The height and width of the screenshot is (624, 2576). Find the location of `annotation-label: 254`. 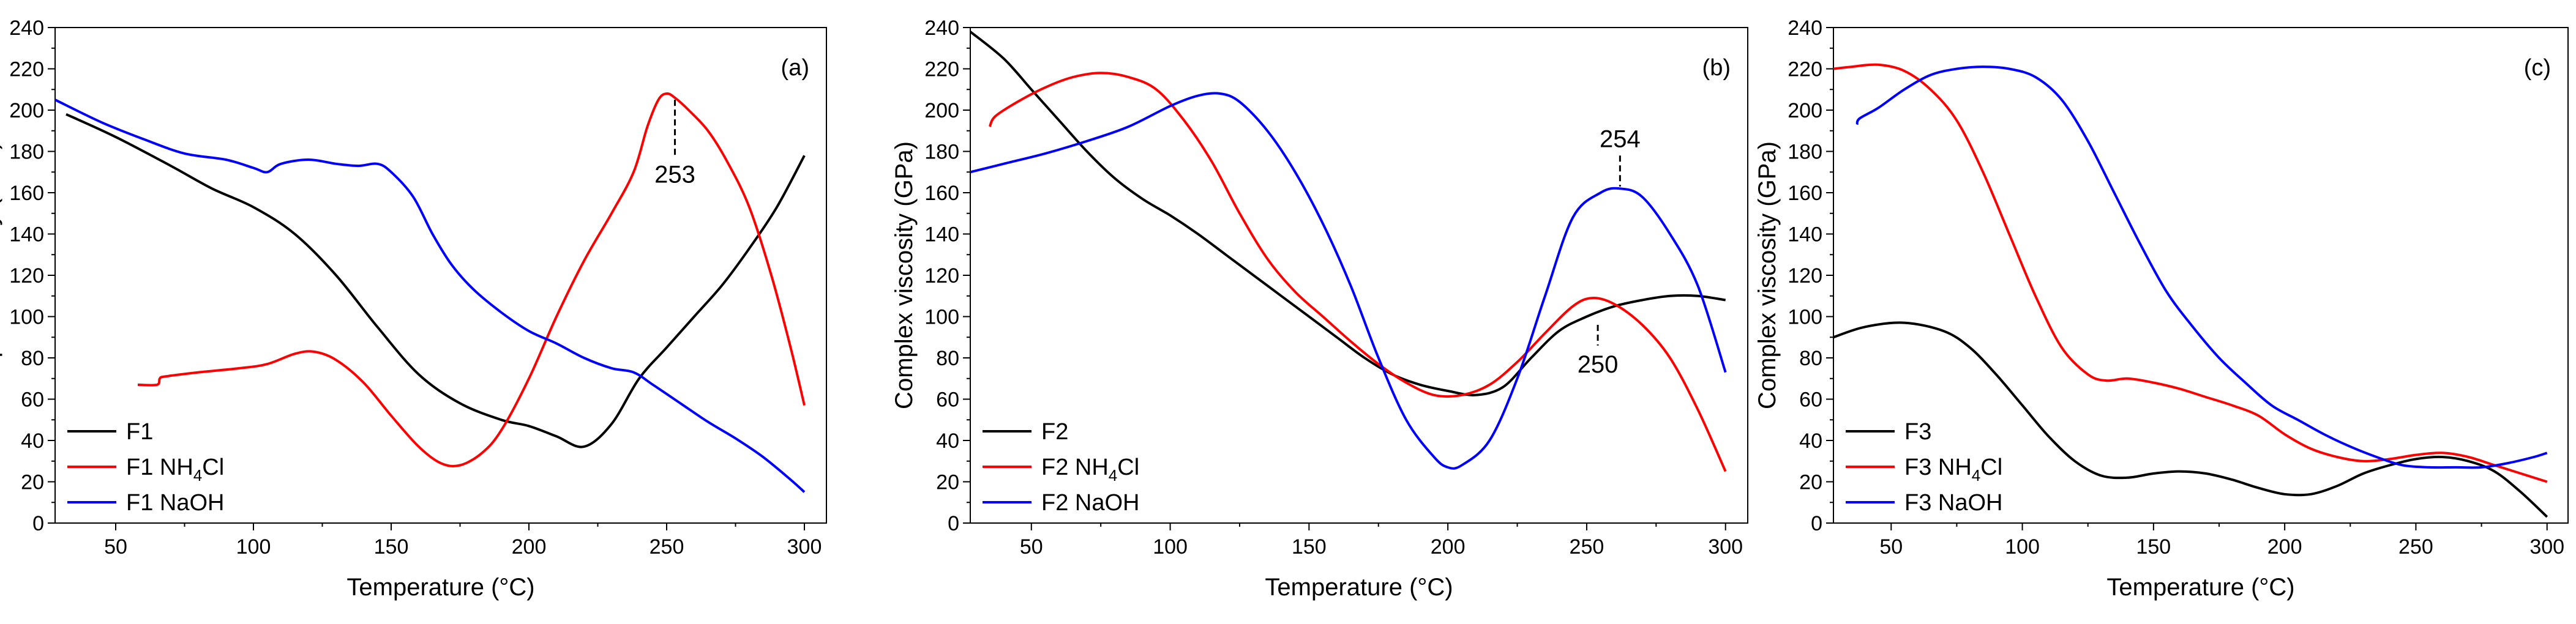

annotation-label: 254 is located at coordinates (1620, 138).